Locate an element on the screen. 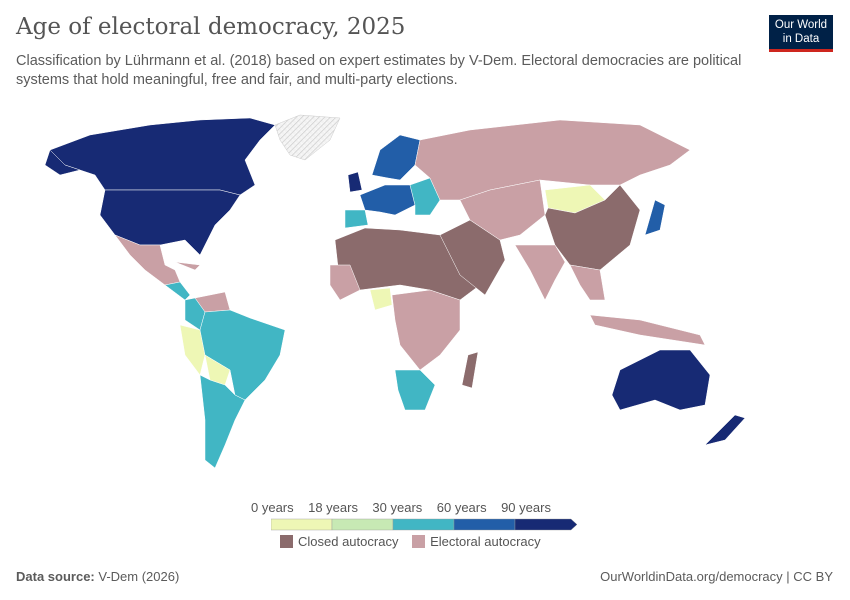 This screenshot has width=850, height=600. country-canada is located at coordinates (162, 156).